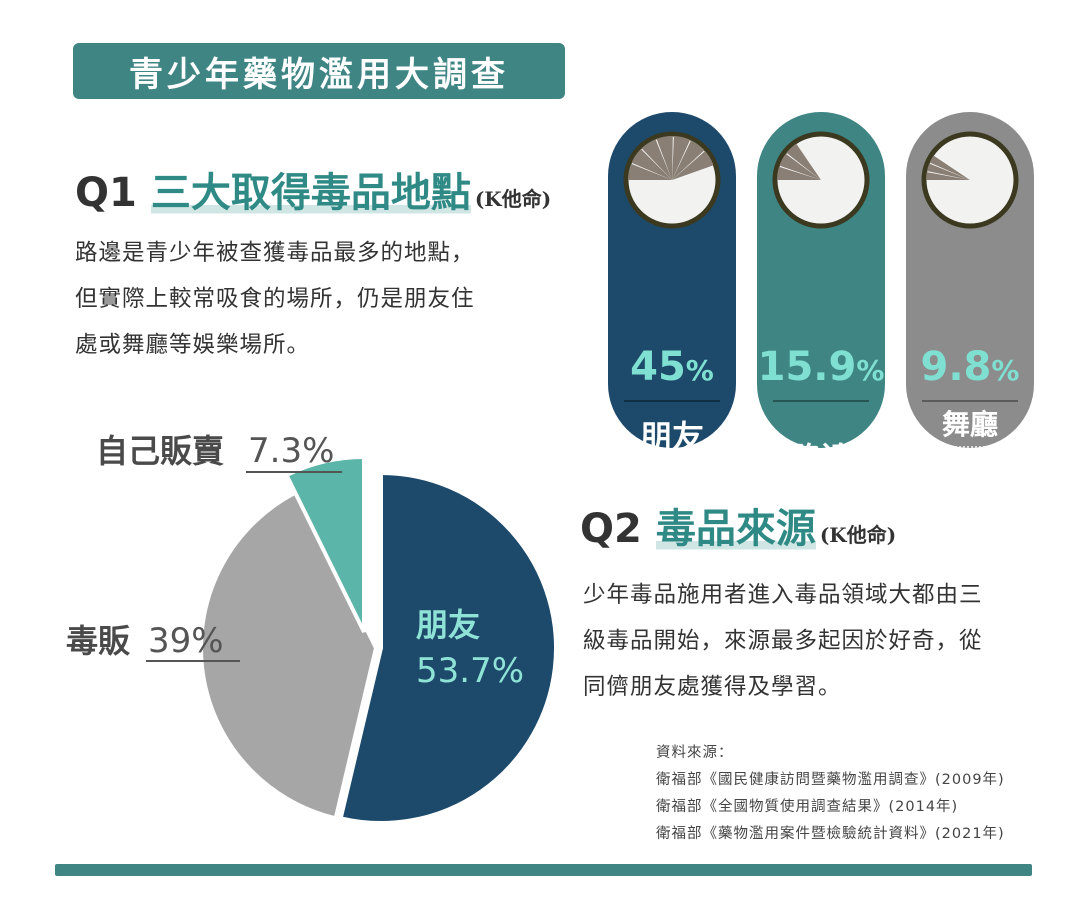 The height and width of the screenshot is (922, 1090). Describe the element at coordinates (186, 641) in the screenshot. I see `slice-value-dealers: 39%` at that location.